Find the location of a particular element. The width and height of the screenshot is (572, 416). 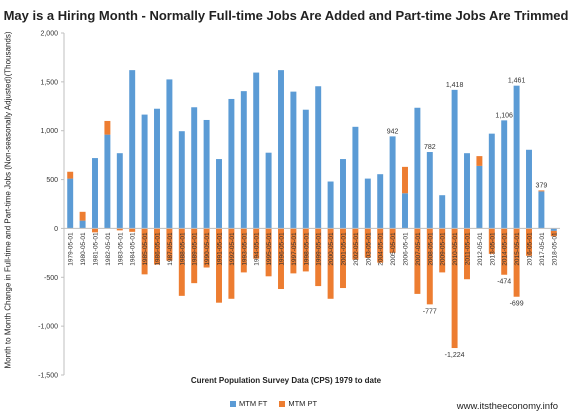

x-tick-label: 1985-05-01 is located at coordinates (145, 249).